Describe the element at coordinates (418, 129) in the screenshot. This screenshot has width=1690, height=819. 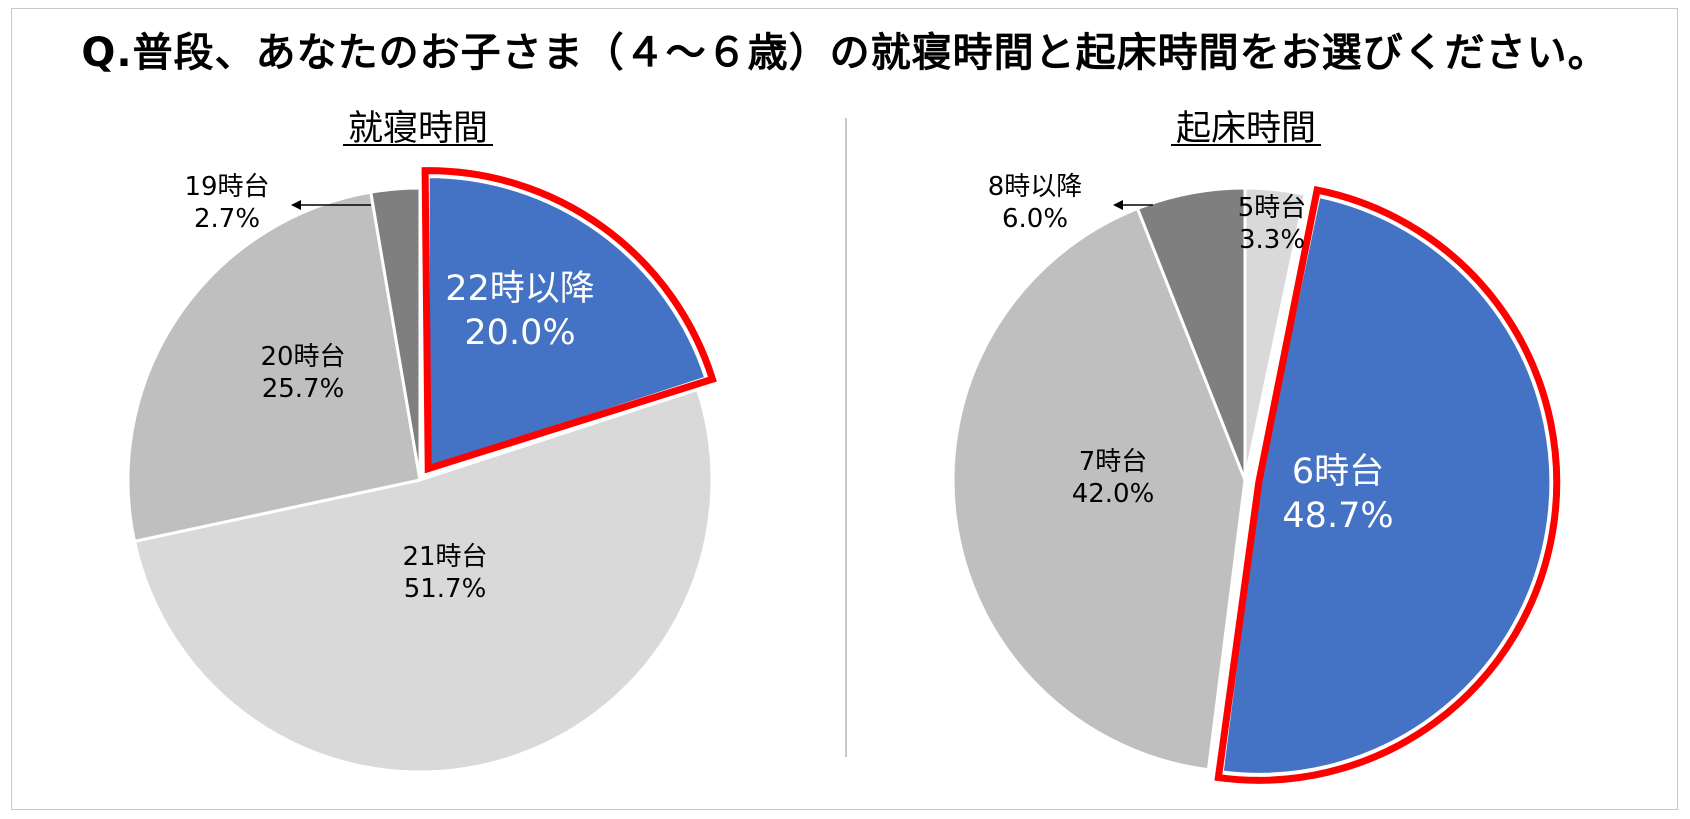
I see `bedtime-pie-title: 就寝時間` at that location.